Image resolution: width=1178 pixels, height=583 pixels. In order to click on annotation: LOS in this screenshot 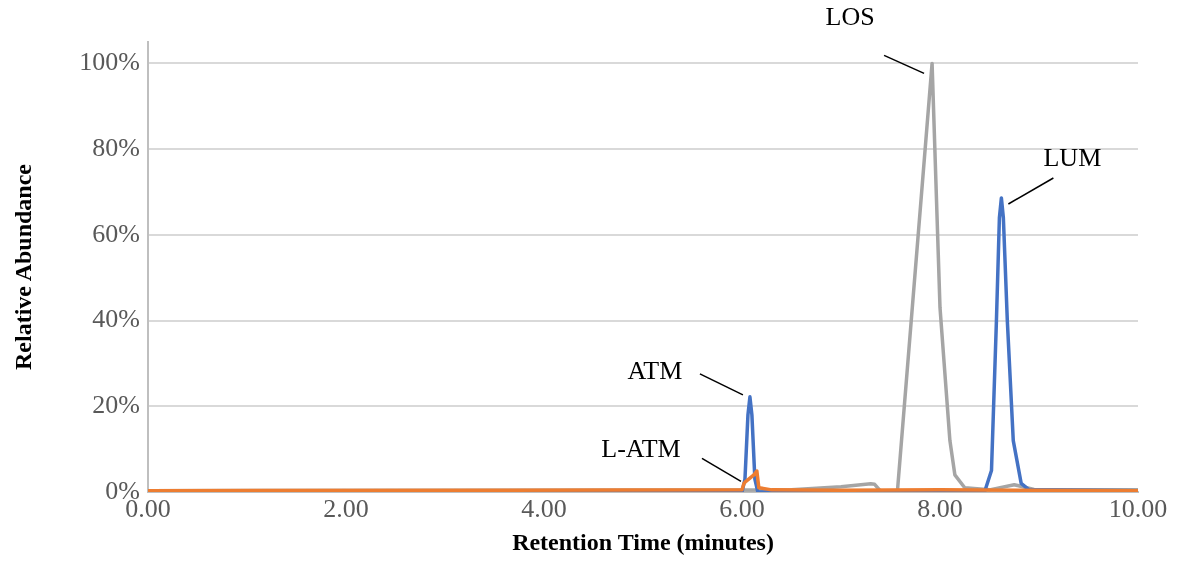, I will do `click(850, 17)`.